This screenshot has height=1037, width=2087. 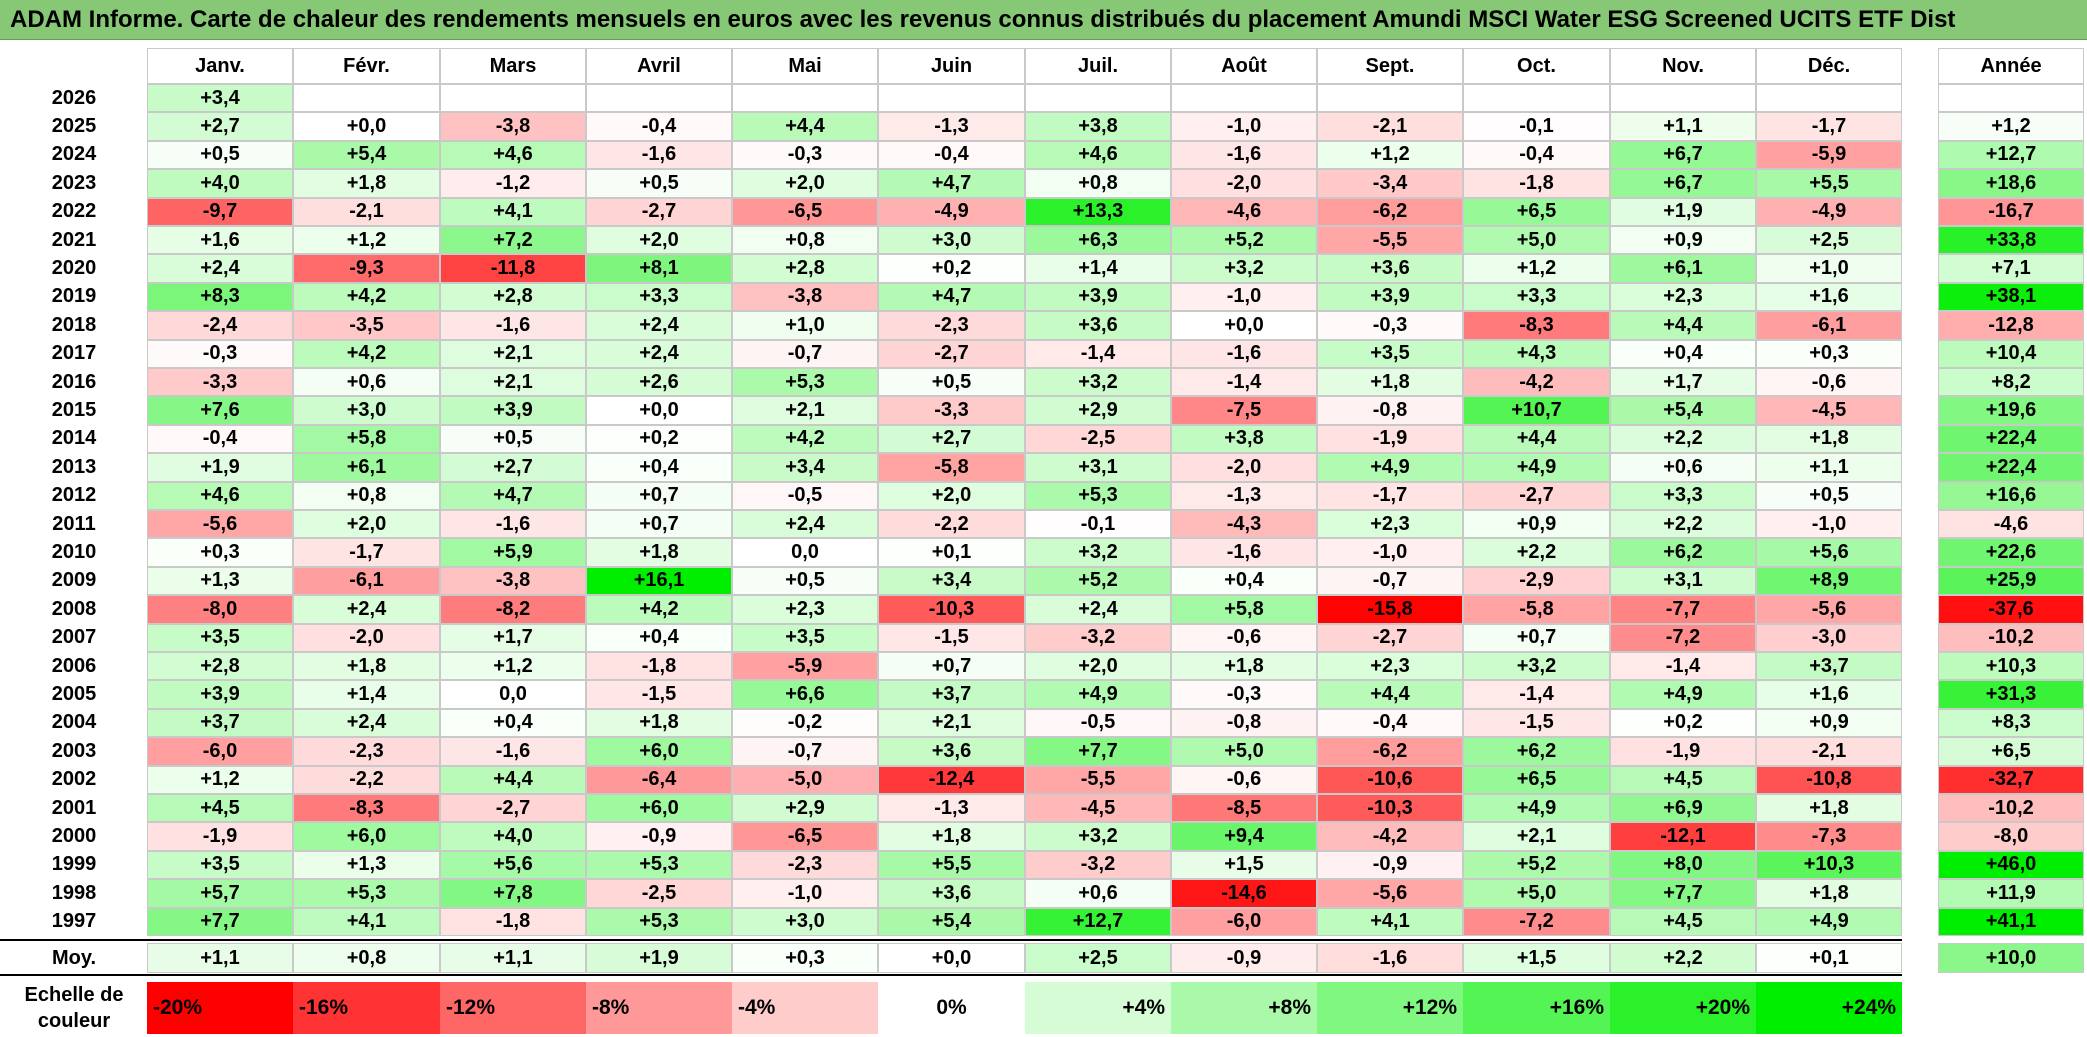 What do you see at coordinates (1244, 240) in the screenshot?
I see `heatmap-cell: +5,2` at bounding box center [1244, 240].